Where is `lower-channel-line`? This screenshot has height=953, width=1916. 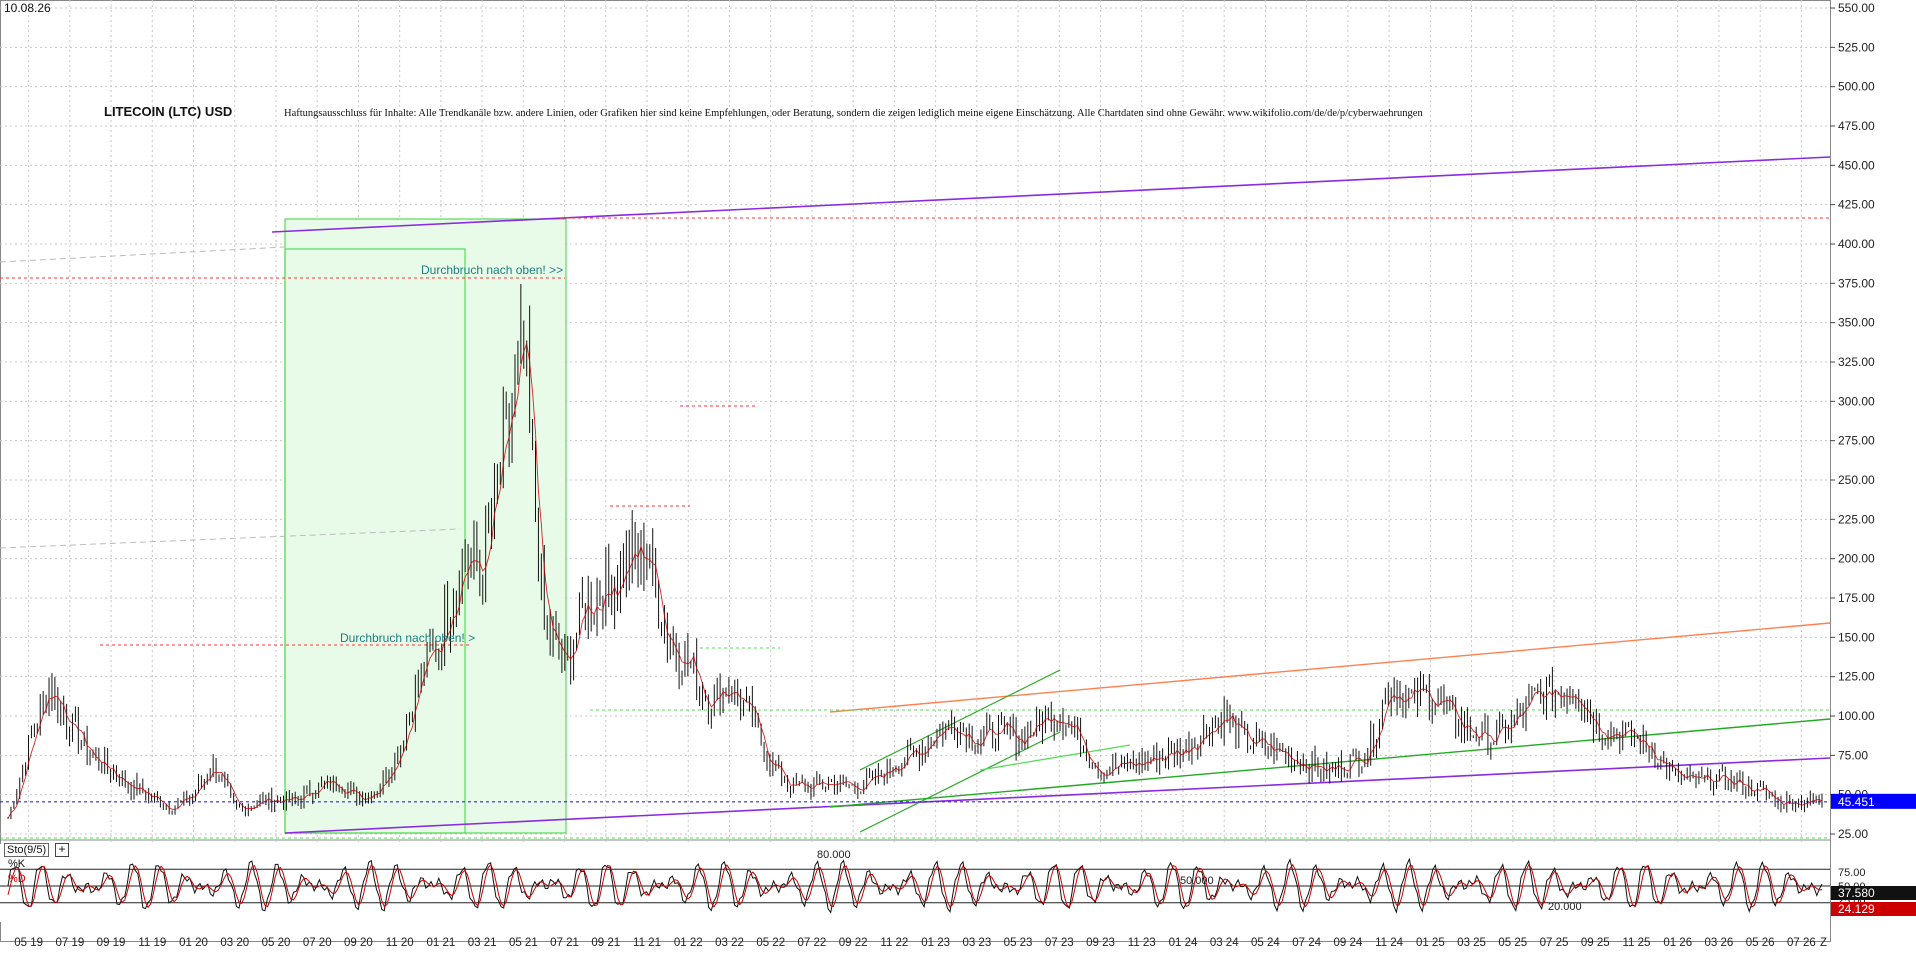
lower-channel-line is located at coordinates (1057, 795).